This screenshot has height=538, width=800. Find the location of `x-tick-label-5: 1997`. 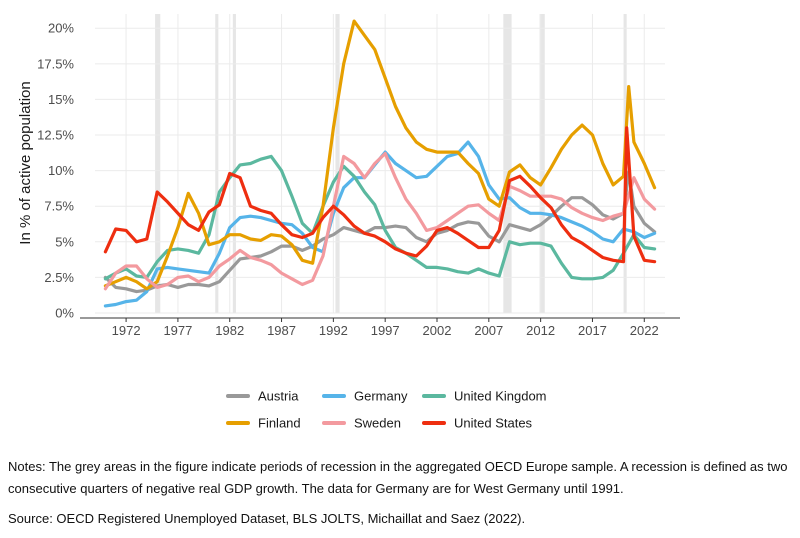

x-tick-label-5: 1997 is located at coordinates (385, 330).